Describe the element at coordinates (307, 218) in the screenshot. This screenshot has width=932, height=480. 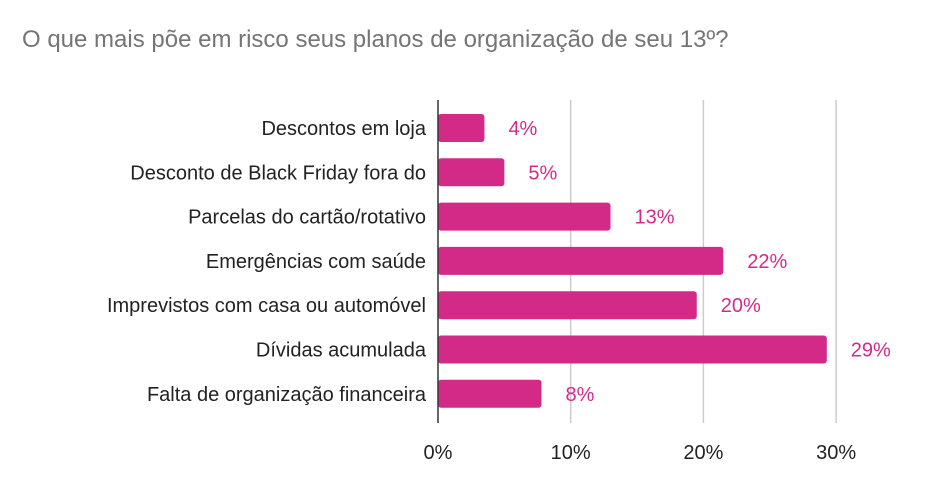
I see `category-label: Parcelas do cartão/rotativo` at that location.